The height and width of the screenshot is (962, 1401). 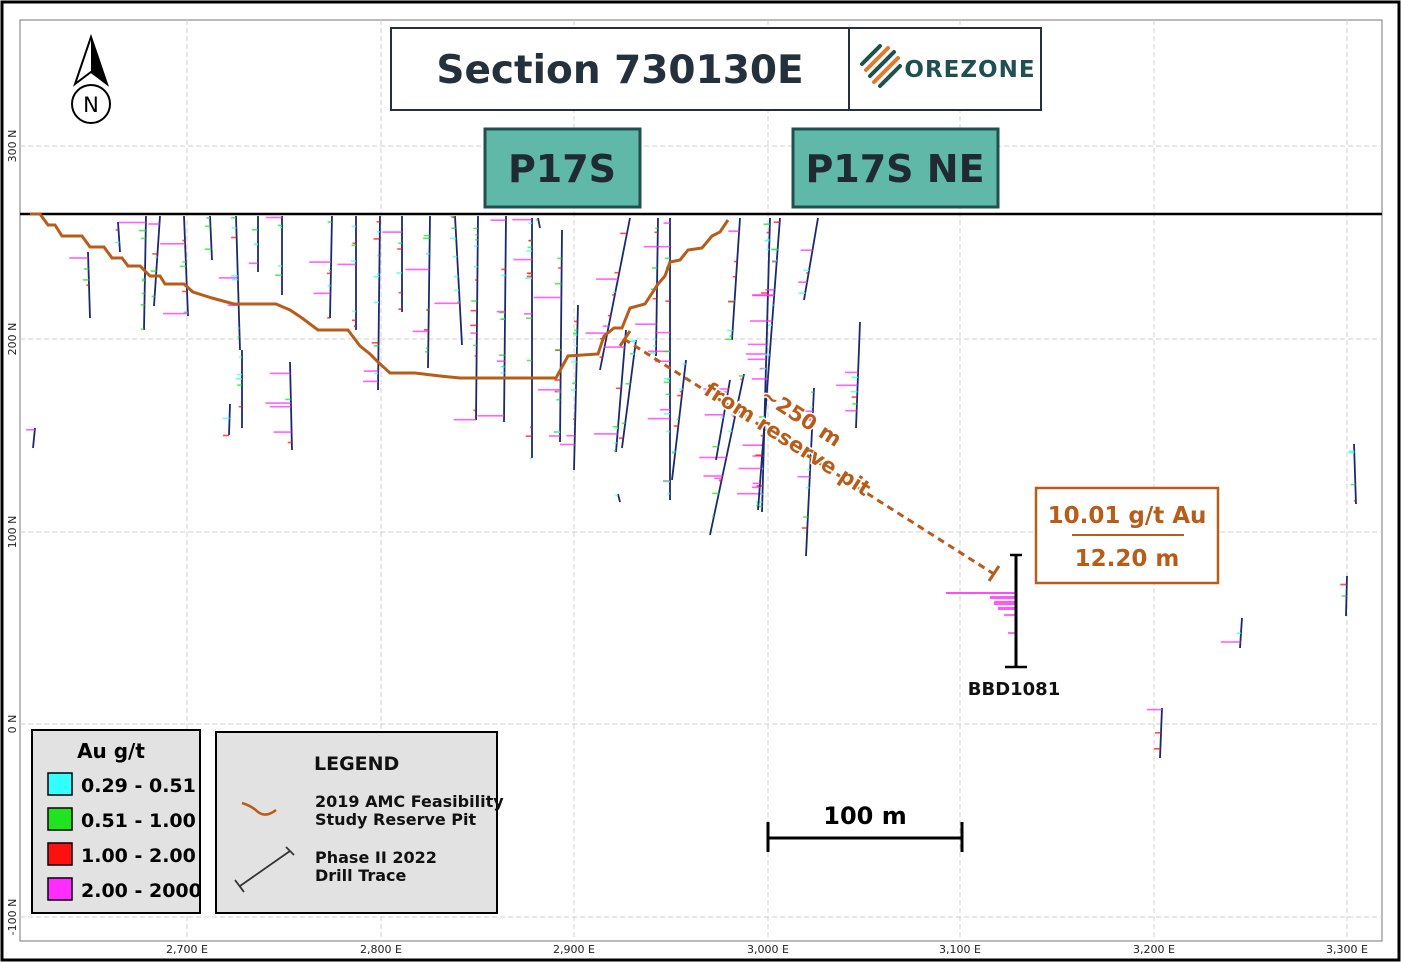 I want to click on title-block: Section 730130E OREZONE, so click(x=716, y=69).